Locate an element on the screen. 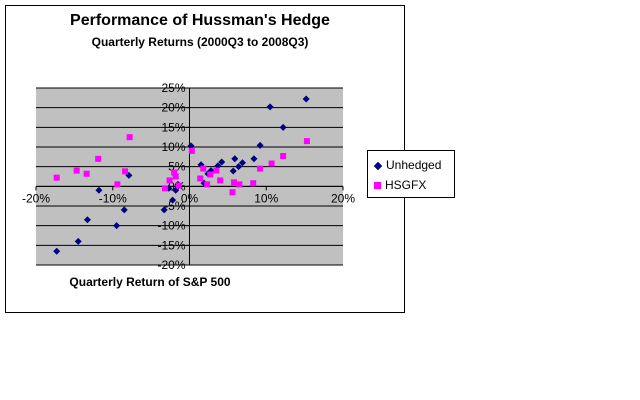 This screenshot has width=640, height=400. x-tick-labels: -20% -10% 0% 10% 20% is located at coordinates (188, 198).